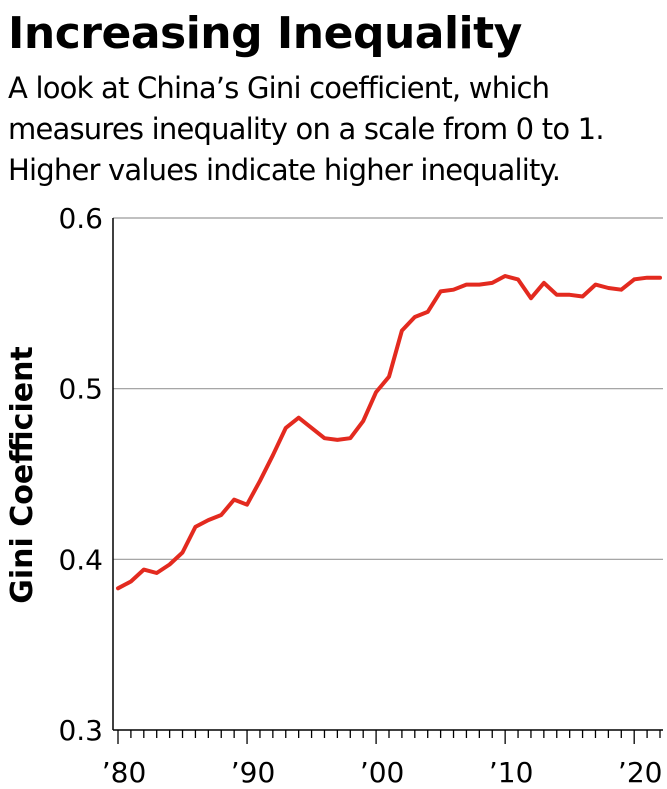 The image size is (667, 789). Describe the element at coordinates (253, 772) in the screenshot. I see `x-tick-label: ’90` at that location.